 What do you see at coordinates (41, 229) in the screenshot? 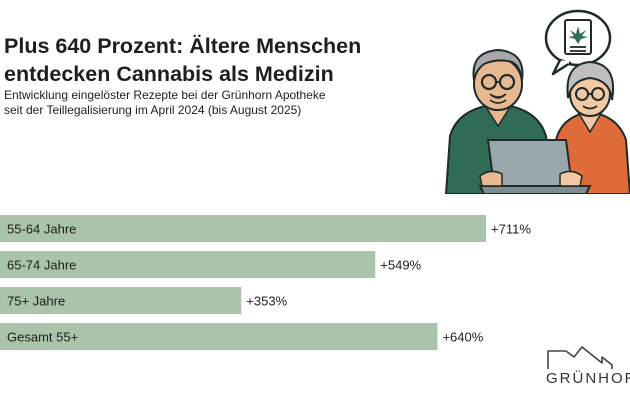
I see `bar-category-label-1: 55-64 Jahre` at bounding box center [41, 229].